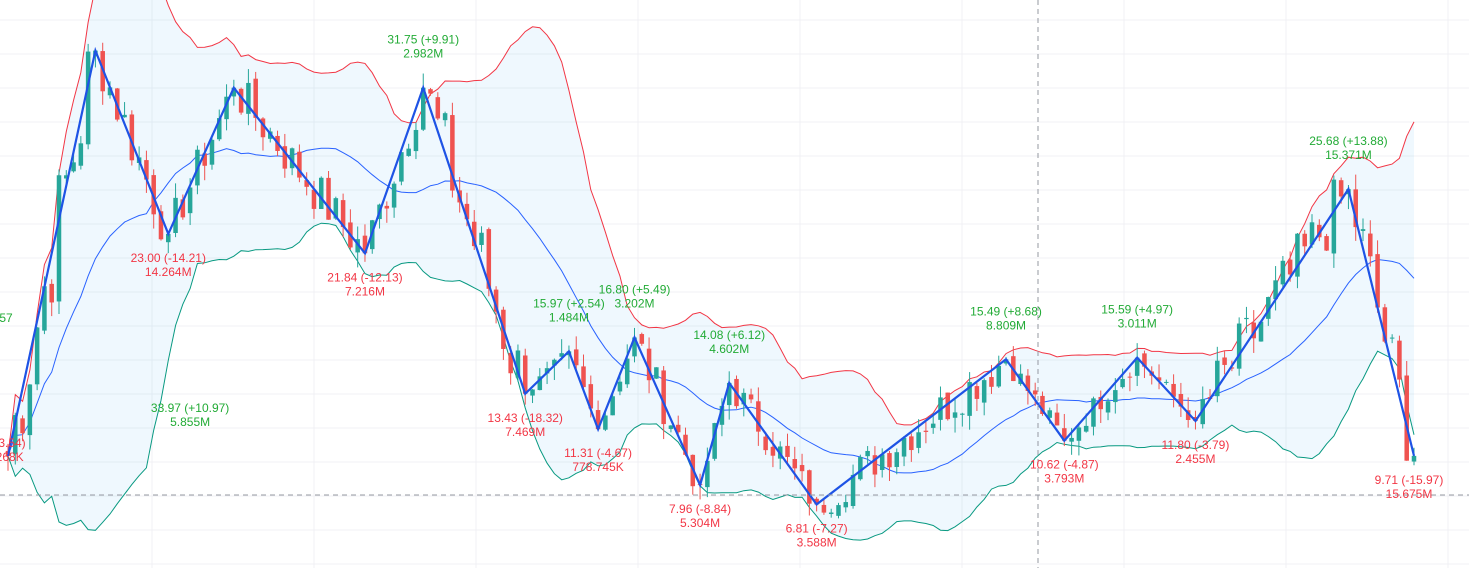  I want to click on pivot-label-price: 21.84 (-12.13), so click(364, 277).